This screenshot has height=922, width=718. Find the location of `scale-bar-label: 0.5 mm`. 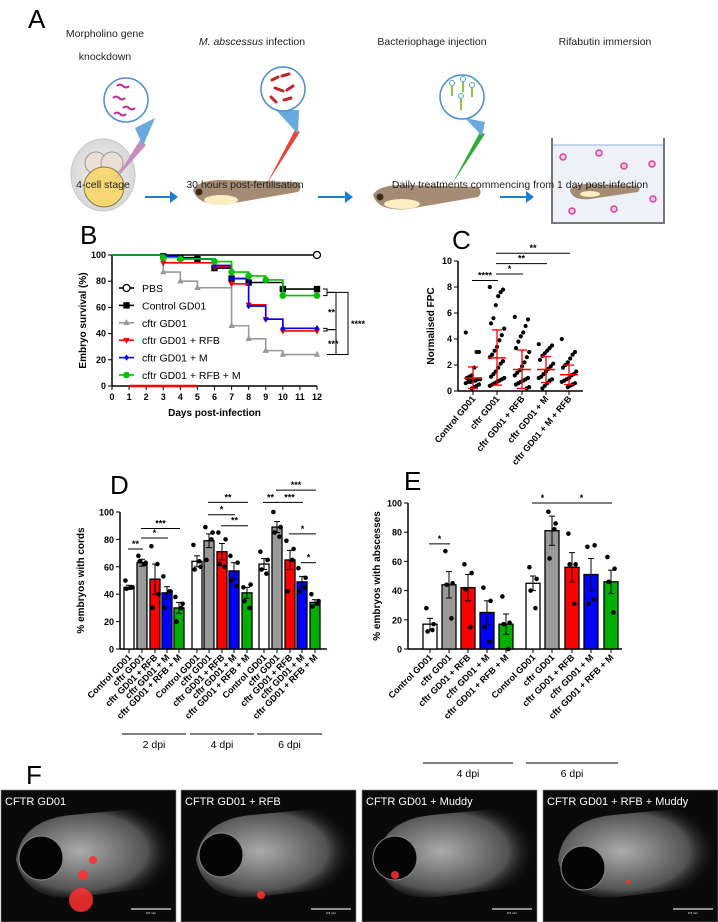

scale-bar-label: 0.5 mm is located at coordinates (693, 913).